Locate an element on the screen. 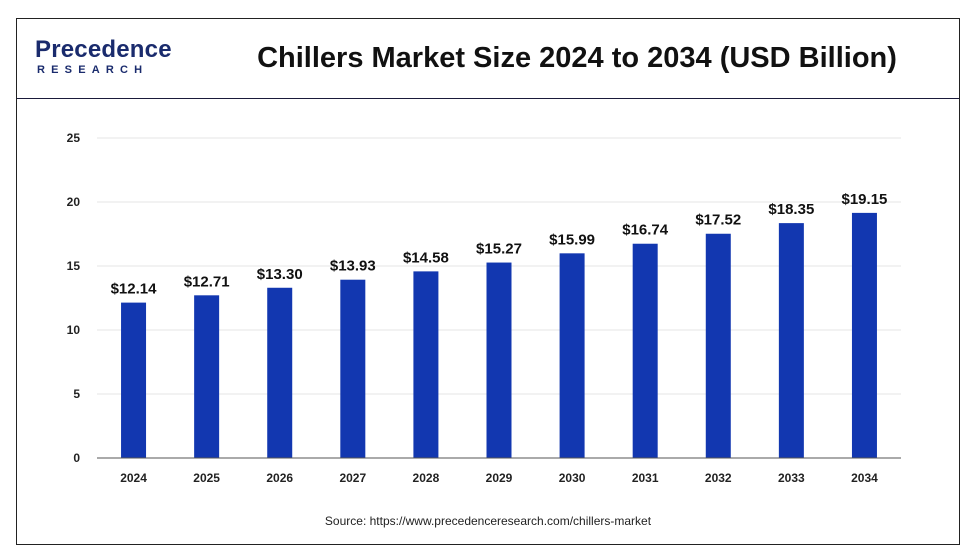 The width and height of the screenshot is (978, 559). y-tick-label: 10 is located at coordinates (74, 330).